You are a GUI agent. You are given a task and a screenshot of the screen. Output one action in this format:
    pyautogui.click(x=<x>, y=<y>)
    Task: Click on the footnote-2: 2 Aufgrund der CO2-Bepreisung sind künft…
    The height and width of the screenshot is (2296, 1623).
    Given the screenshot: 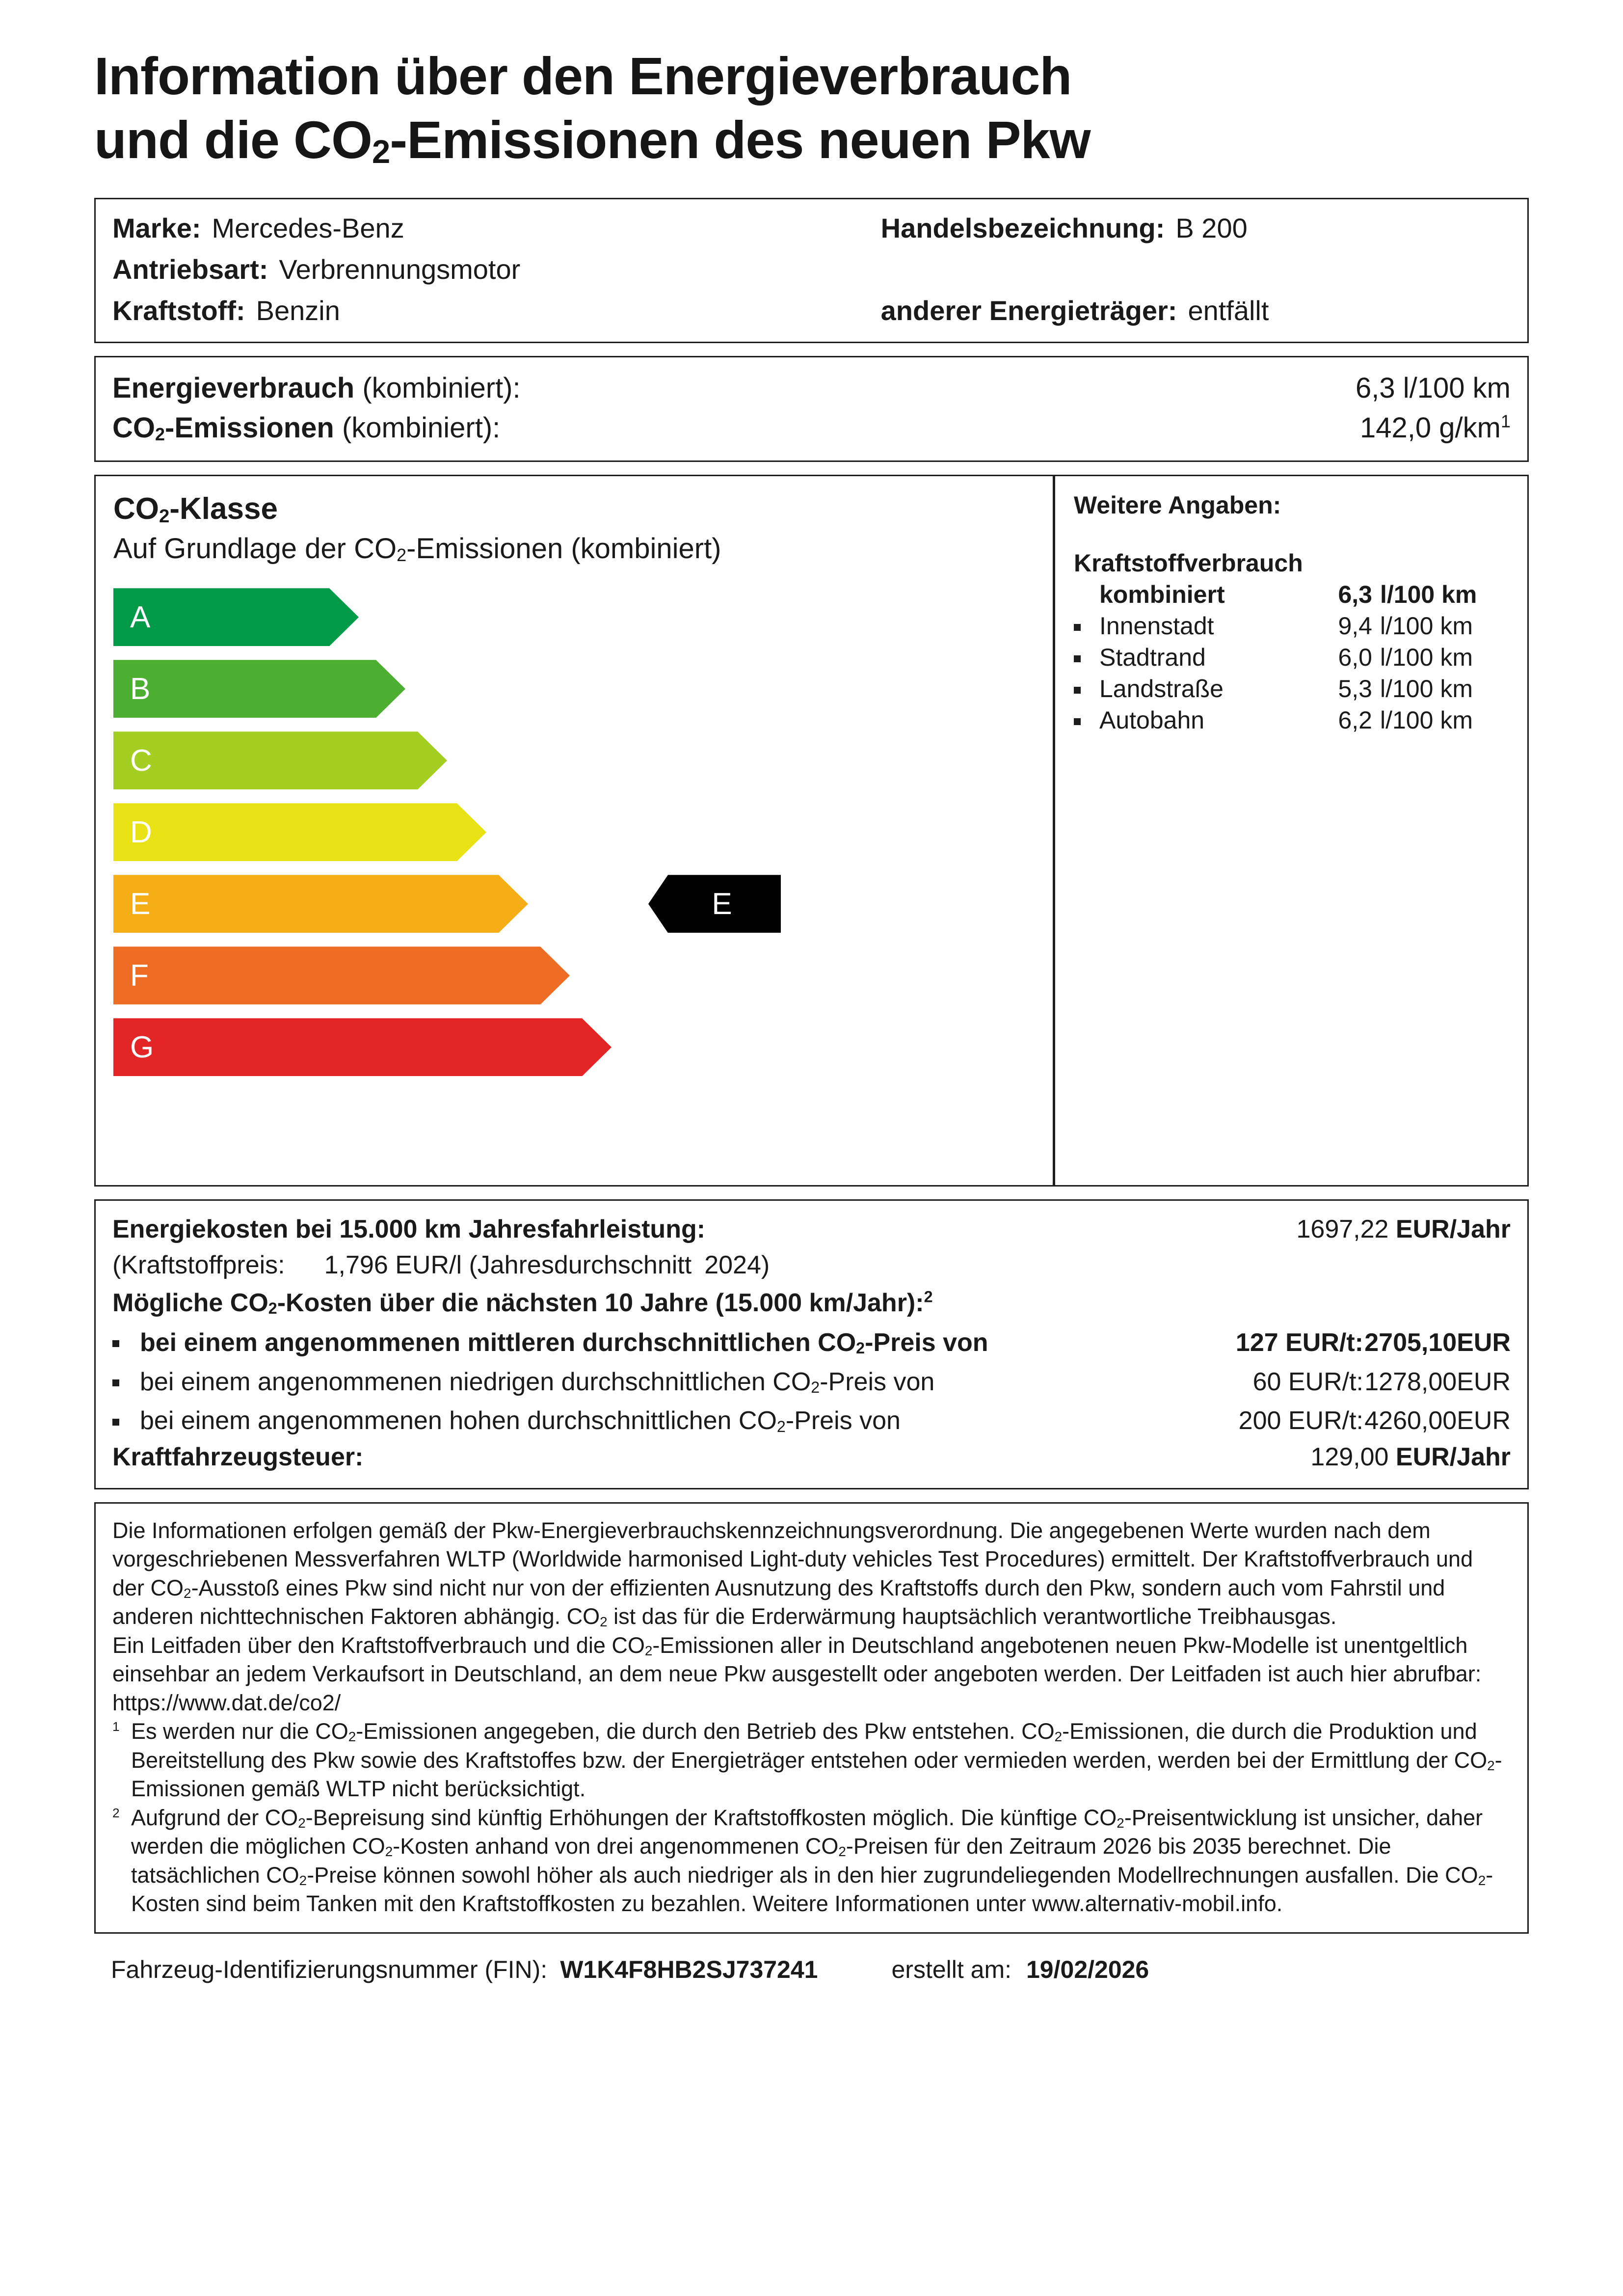 What is the action you would take?
    pyautogui.click(x=811, y=1861)
    